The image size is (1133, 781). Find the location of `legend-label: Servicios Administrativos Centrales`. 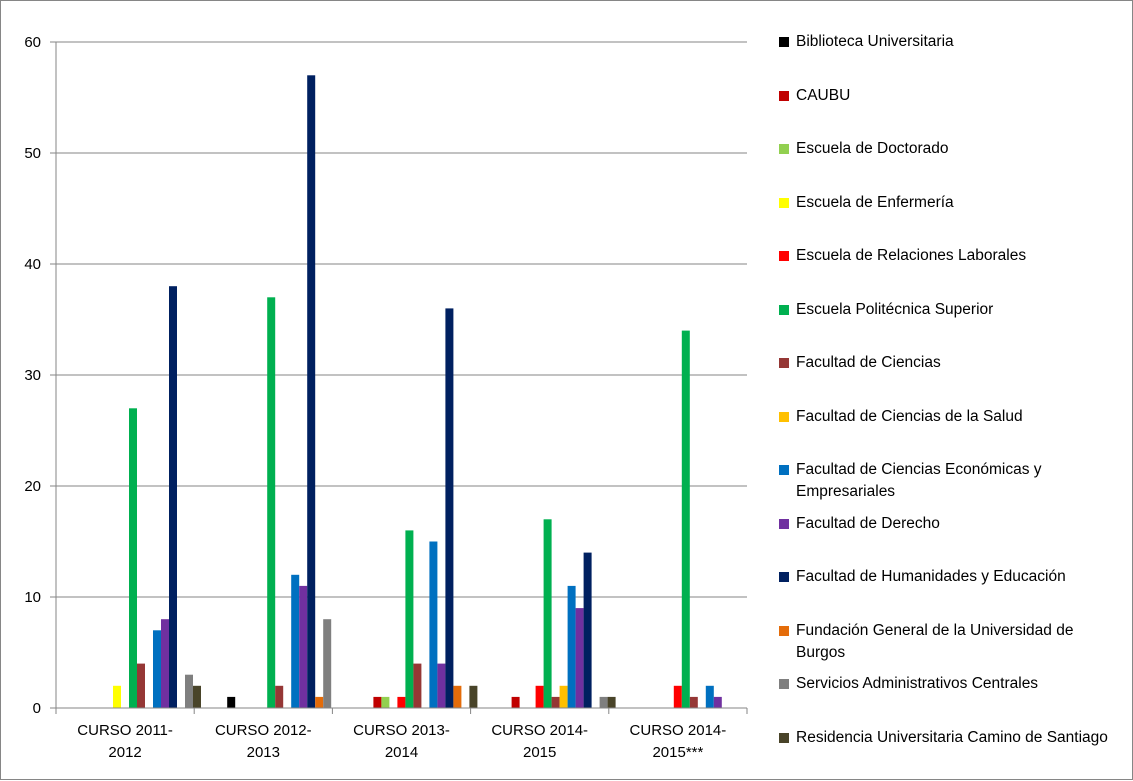

legend-label: Servicios Administrativos Centrales is located at coordinates (917, 683).